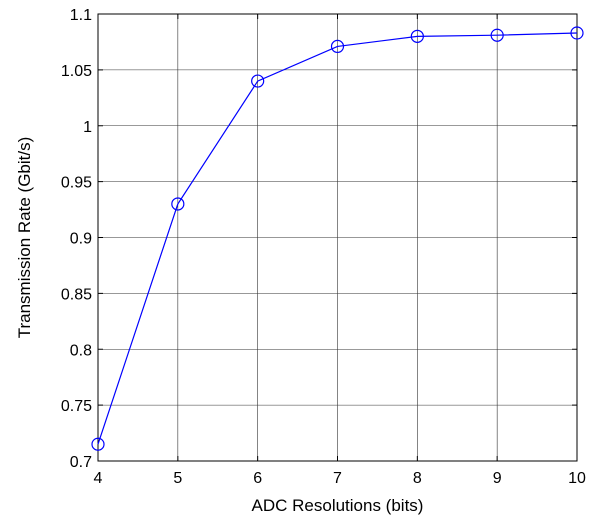 The height and width of the screenshot is (532, 607). Describe the element at coordinates (81, 239) in the screenshot. I see `y-tick-label: 0.9` at that location.